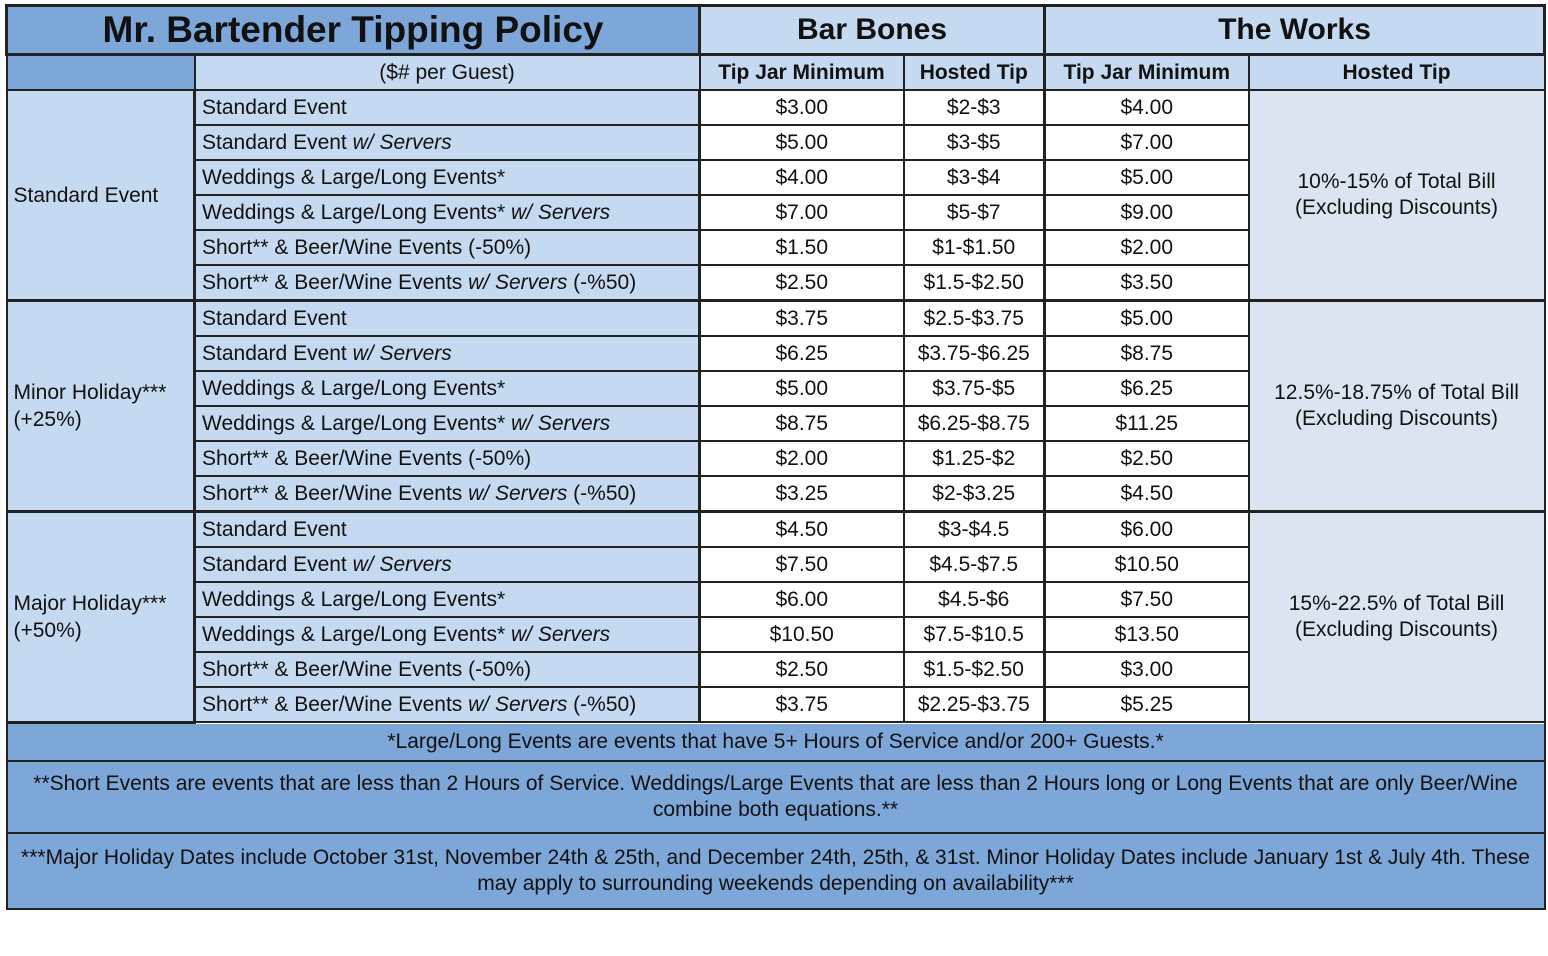 The image size is (1548, 956). What do you see at coordinates (1396, 603) in the screenshot?
I see `hosted-tip-percentage: 15%-22.5% of Total Bill` at bounding box center [1396, 603].